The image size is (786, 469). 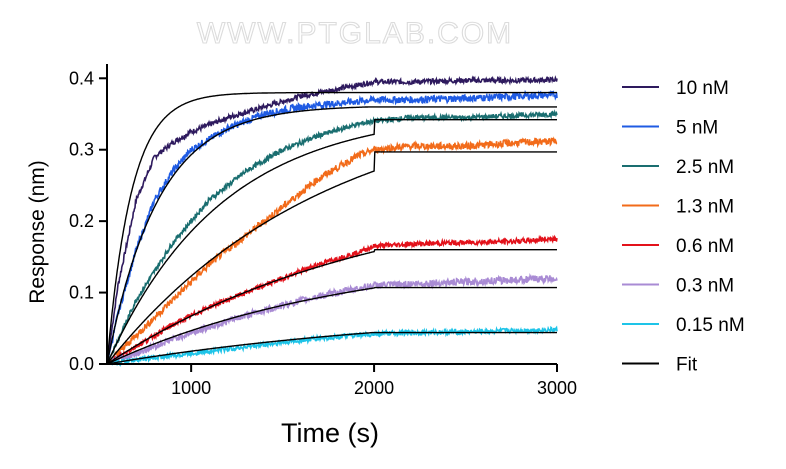 What do you see at coordinates (702, 88) in the screenshot?
I see `legend-label: 10 nM` at bounding box center [702, 88].